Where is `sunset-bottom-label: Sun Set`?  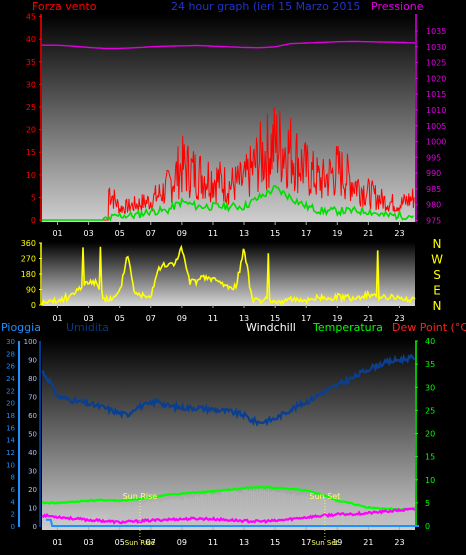
sunset-bottom-label: Sun Set is located at coordinates (324, 543).